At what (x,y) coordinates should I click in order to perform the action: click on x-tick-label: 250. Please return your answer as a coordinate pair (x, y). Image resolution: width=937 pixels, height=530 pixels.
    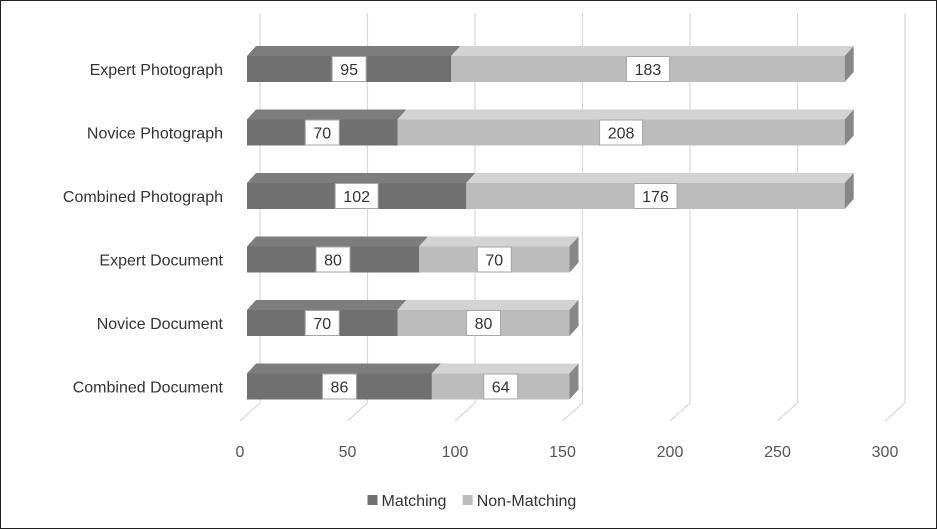
    Looking at the image, I should click on (777, 452).